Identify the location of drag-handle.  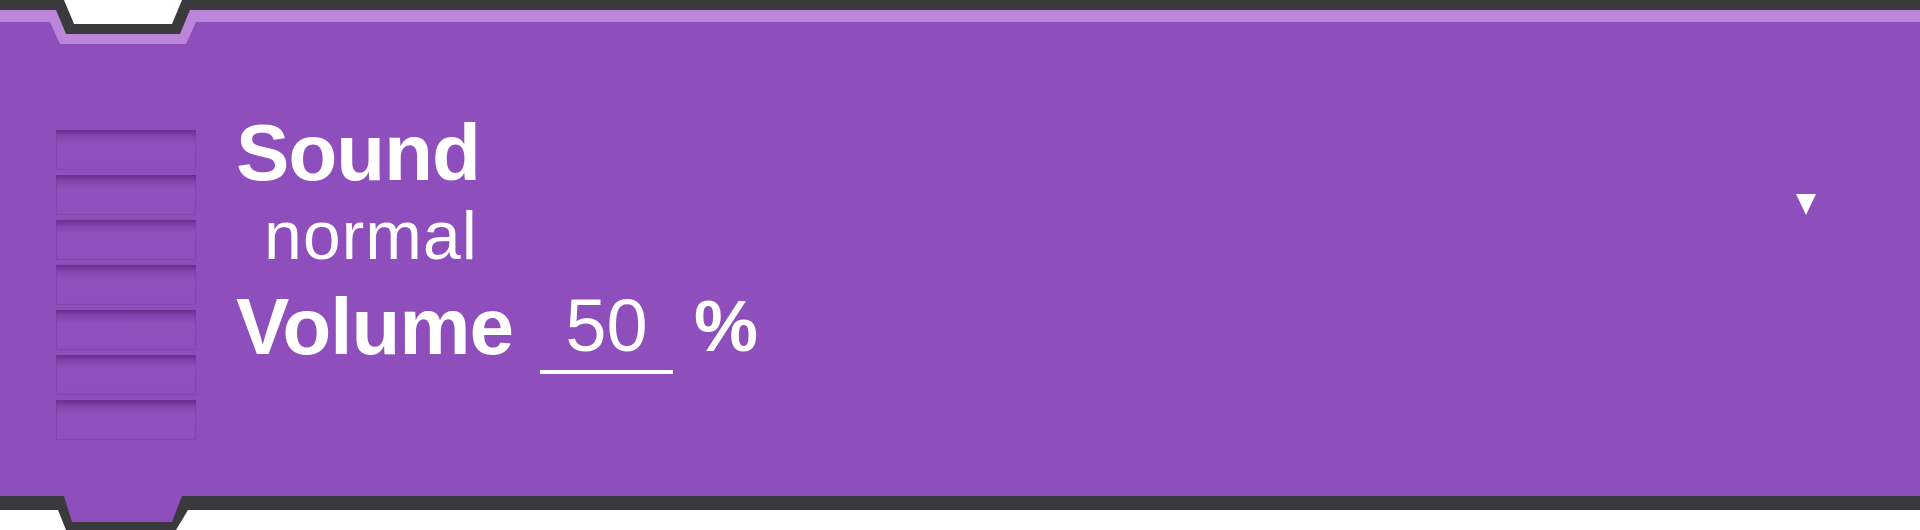
(126, 286).